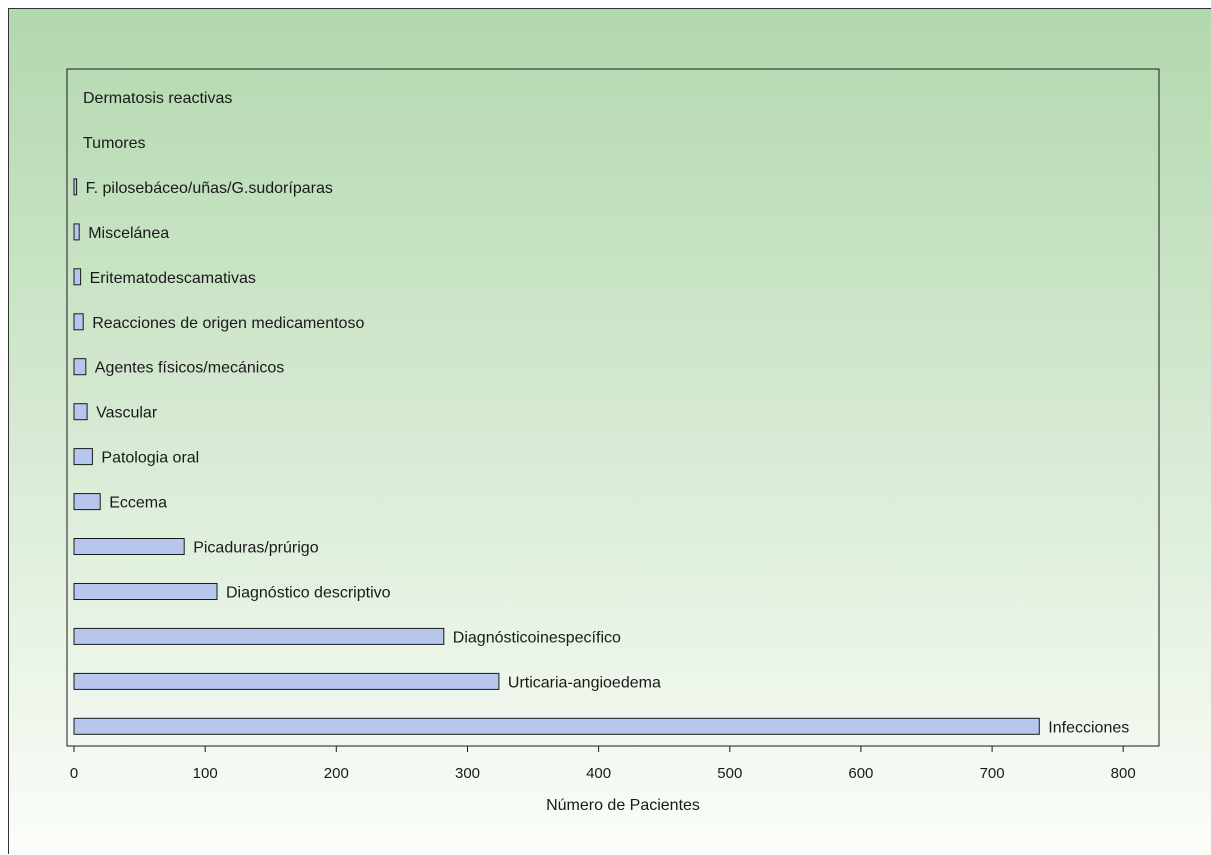 The width and height of the screenshot is (1211, 855). Describe the element at coordinates (157, 98) in the screenshot. I see `bar-label: Dermatosis reactivas` at that location.